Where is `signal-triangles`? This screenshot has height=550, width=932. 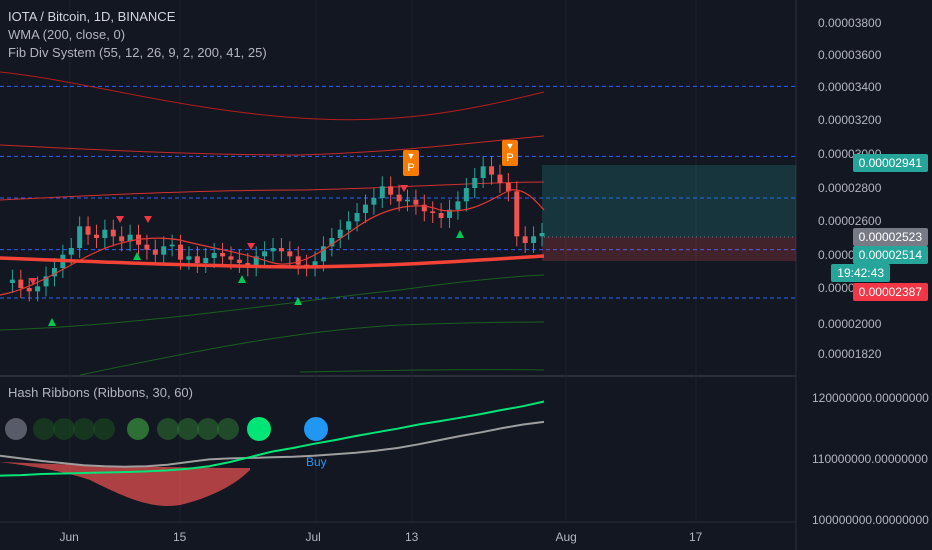 signal-triangles is located at coordinates (246, 255).